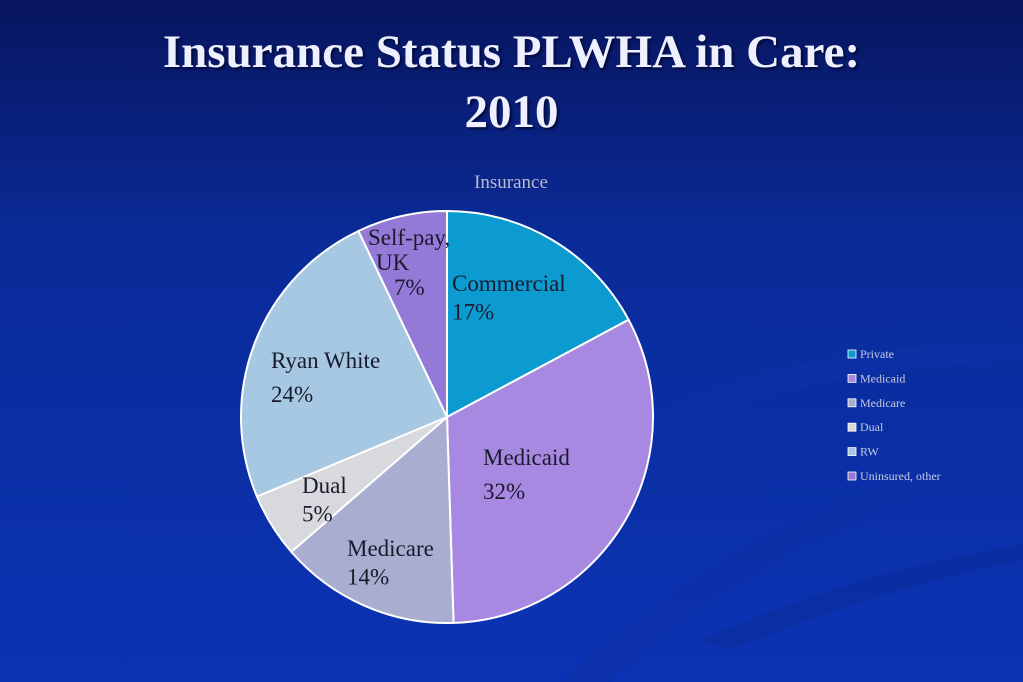  I want to click on legend-label: Dual, so click(872, 427).